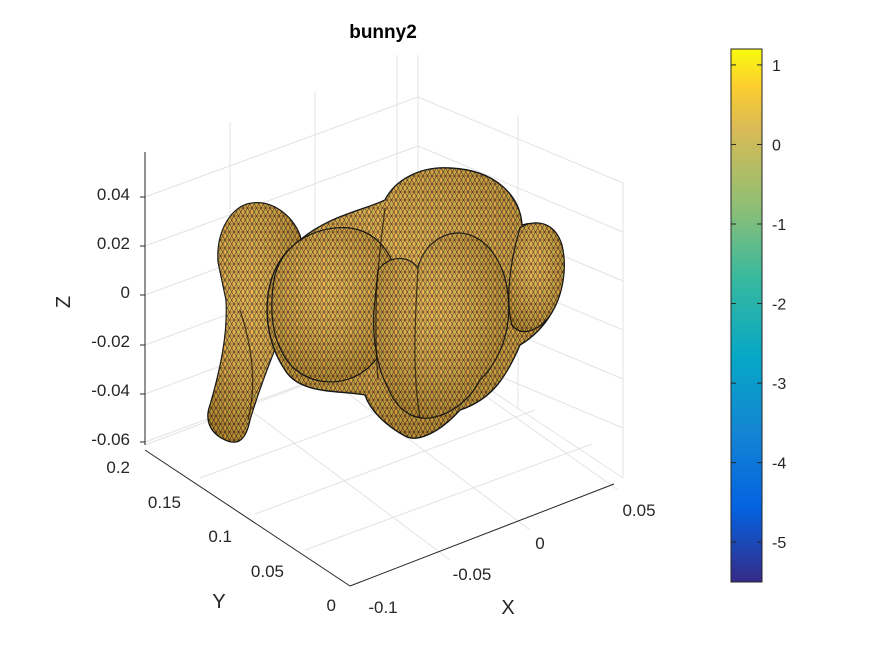  What do you see at coordinates (383, 32) in the screenshot?
I see `chart-title: bunny2` at bounding box center [383, 32].